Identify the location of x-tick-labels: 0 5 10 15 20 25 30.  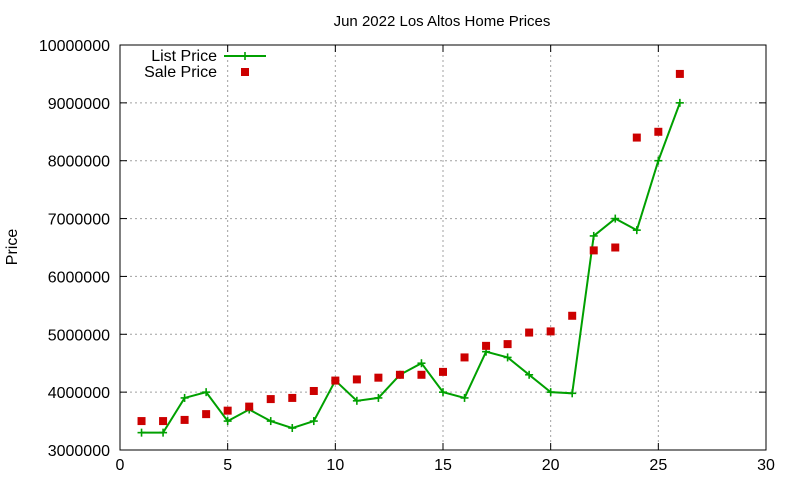
(445, 465).